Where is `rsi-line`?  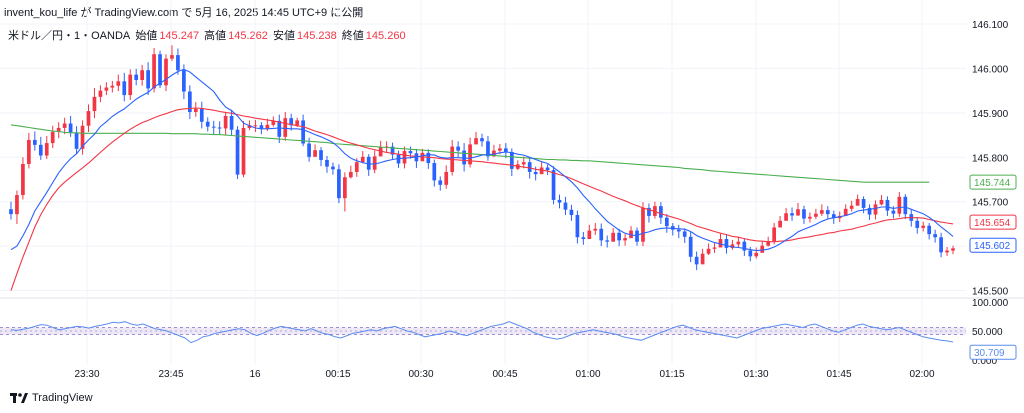
rsi-line is located at coordinates (482, 332).